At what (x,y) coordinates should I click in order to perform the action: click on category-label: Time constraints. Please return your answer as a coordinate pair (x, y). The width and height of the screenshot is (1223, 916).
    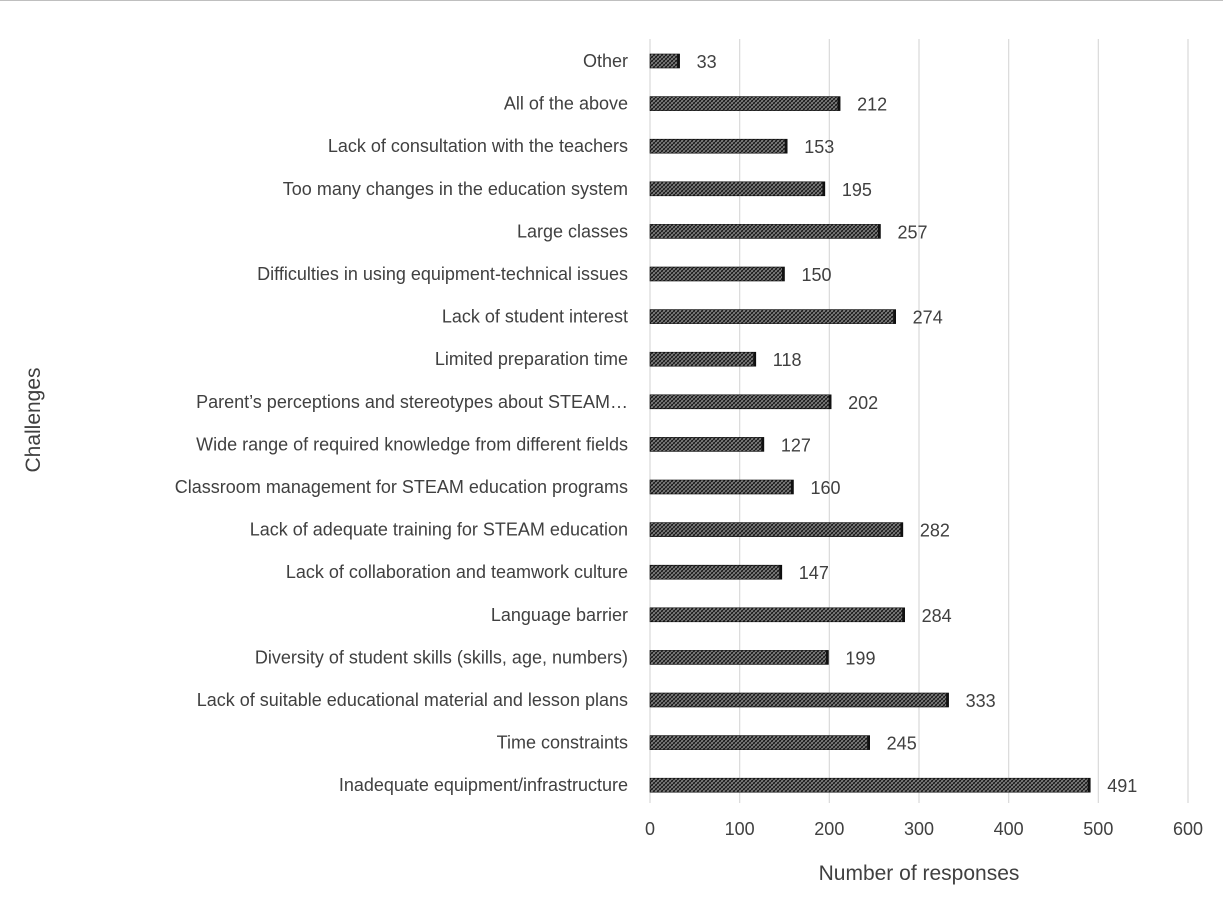
    Looking at the image, I should click on (562, 743).